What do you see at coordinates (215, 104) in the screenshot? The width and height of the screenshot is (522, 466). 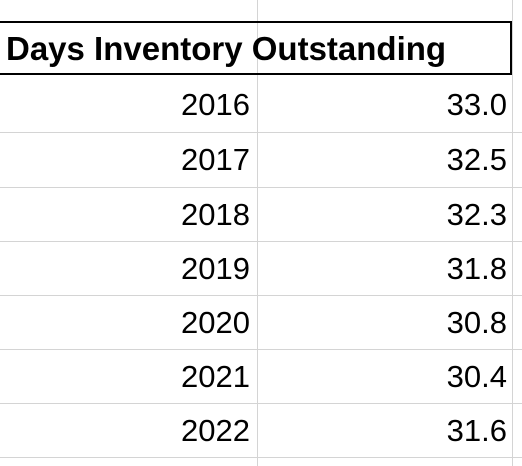 I see `year-cell: 2016` at bounding box center [215, 104].